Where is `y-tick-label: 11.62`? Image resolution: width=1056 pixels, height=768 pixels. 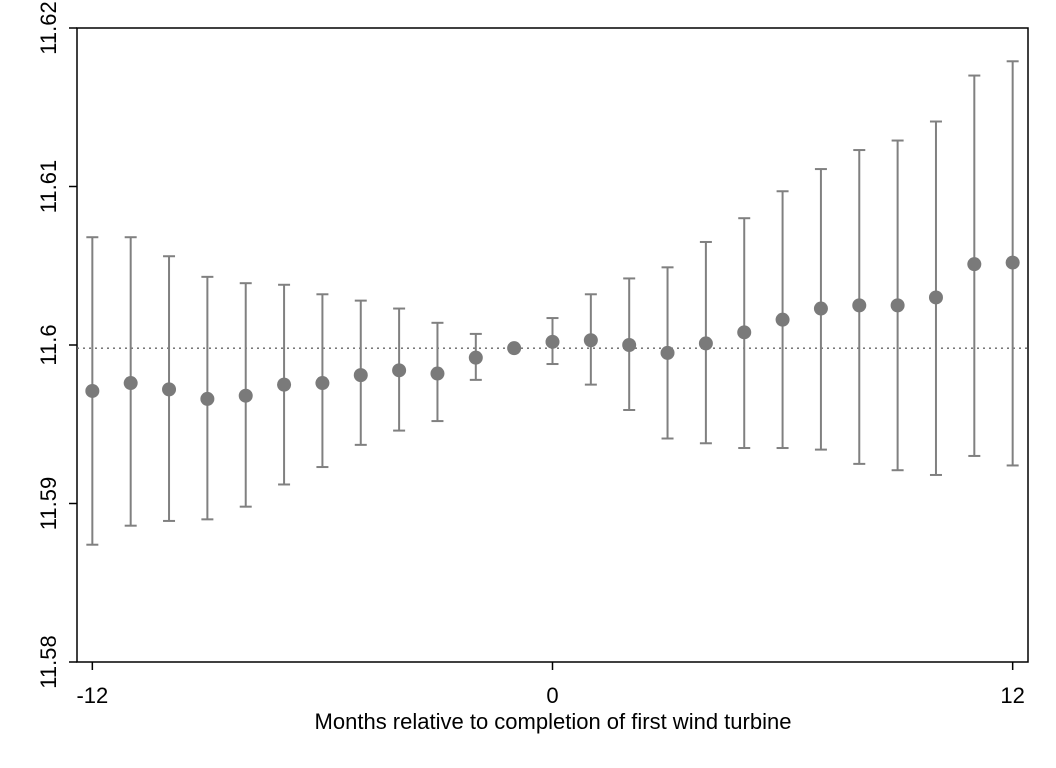
y-tick-label: 11.62 is located at coordinates (48, 27).